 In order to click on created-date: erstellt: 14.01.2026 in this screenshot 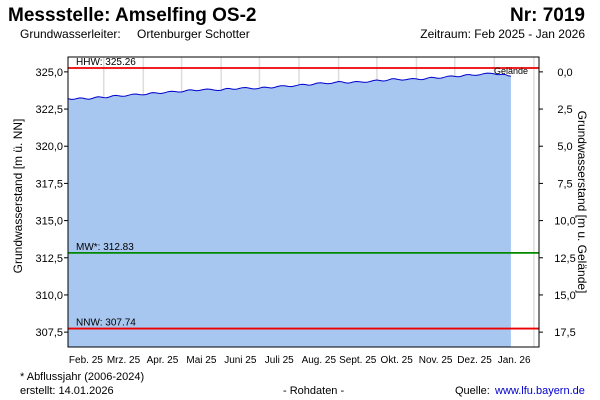, I will do `click(67, 391)`.